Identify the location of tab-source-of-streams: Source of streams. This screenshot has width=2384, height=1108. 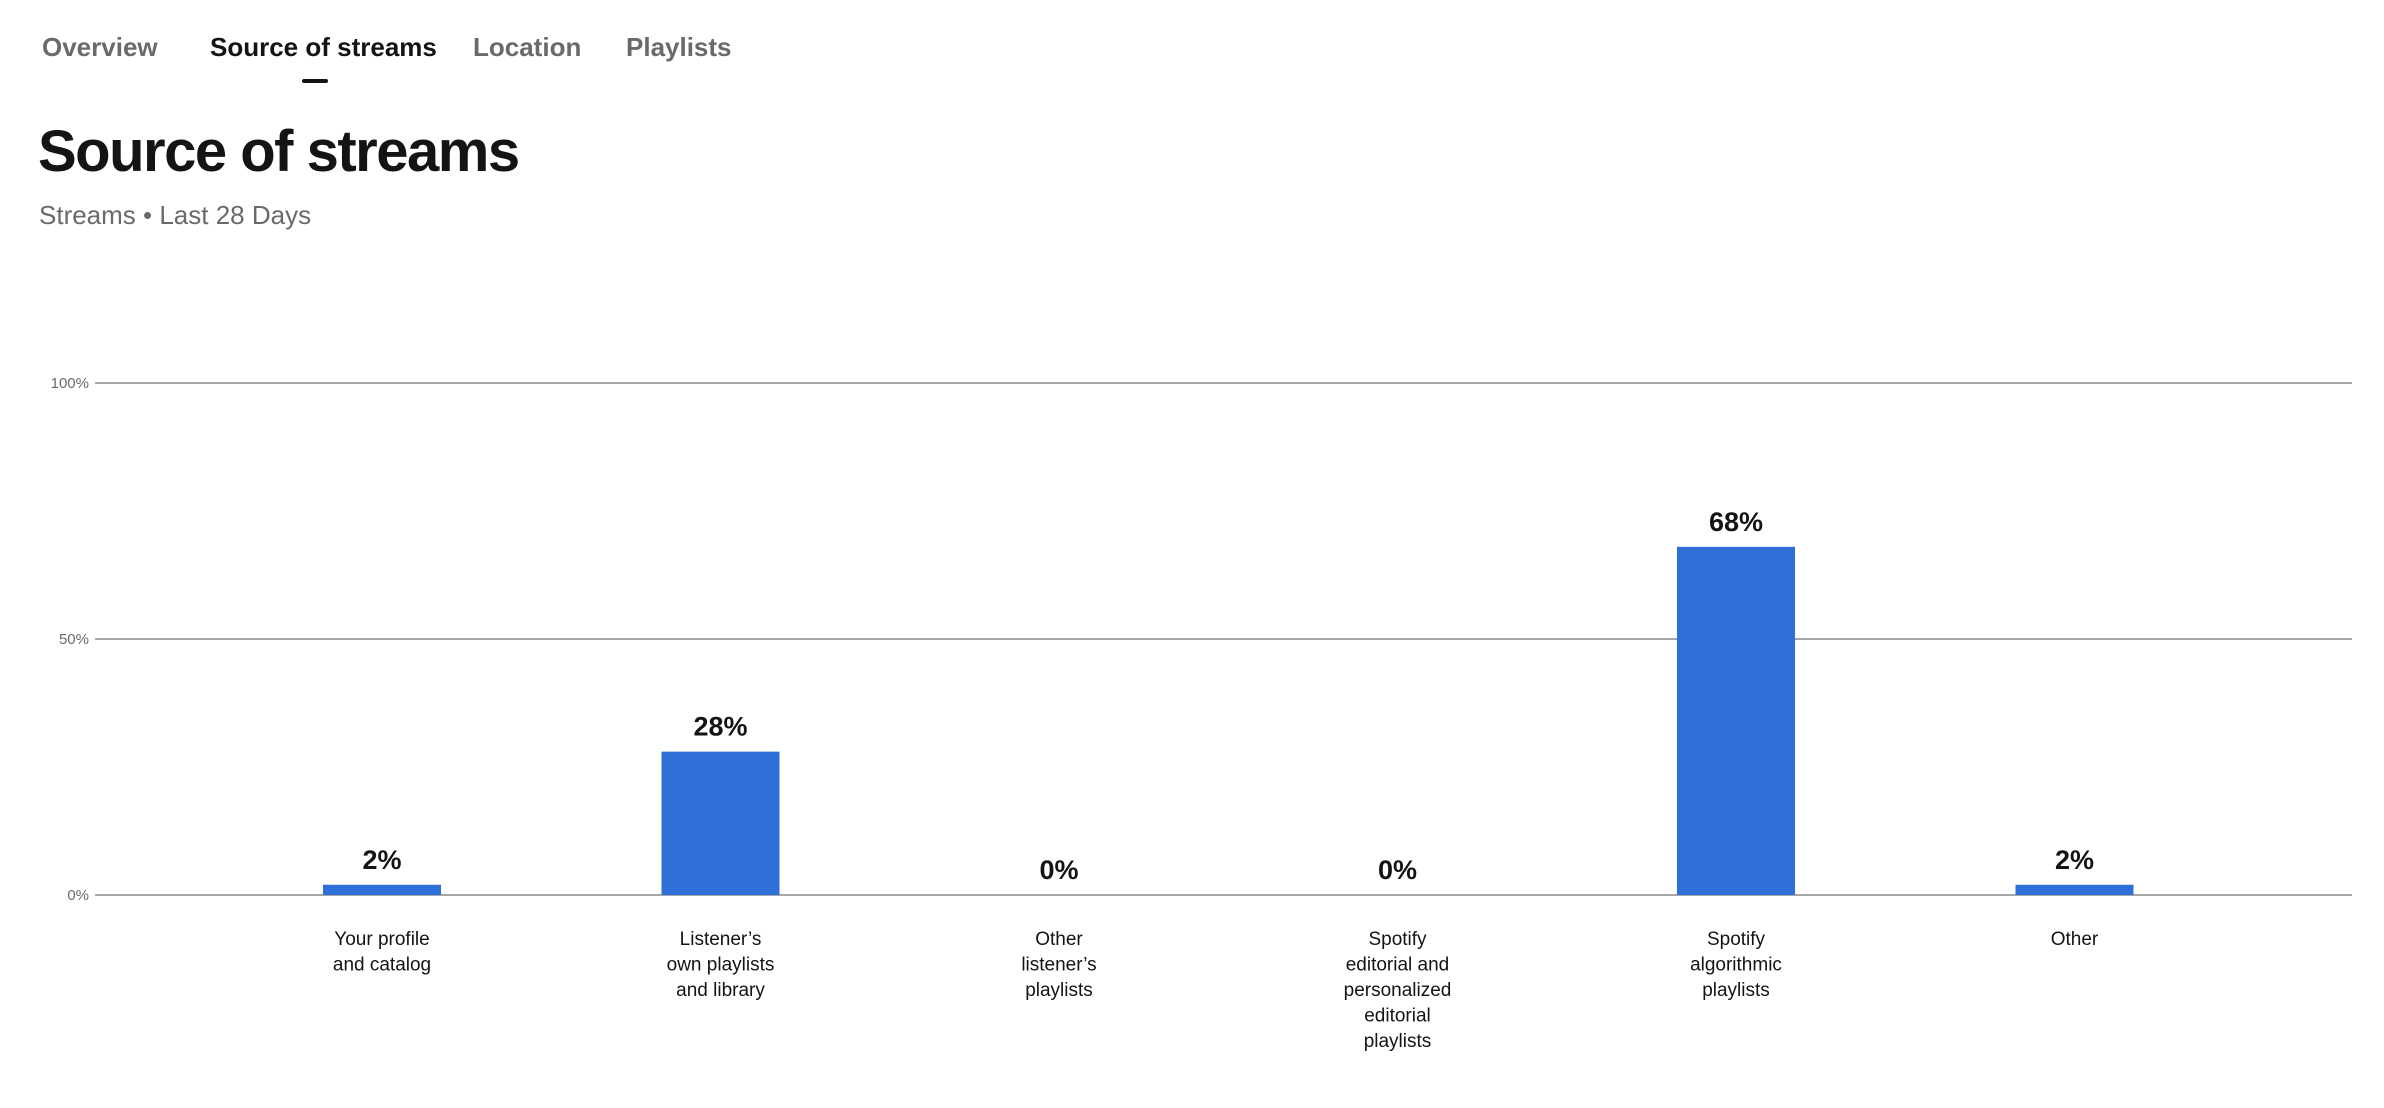
(323, 47).